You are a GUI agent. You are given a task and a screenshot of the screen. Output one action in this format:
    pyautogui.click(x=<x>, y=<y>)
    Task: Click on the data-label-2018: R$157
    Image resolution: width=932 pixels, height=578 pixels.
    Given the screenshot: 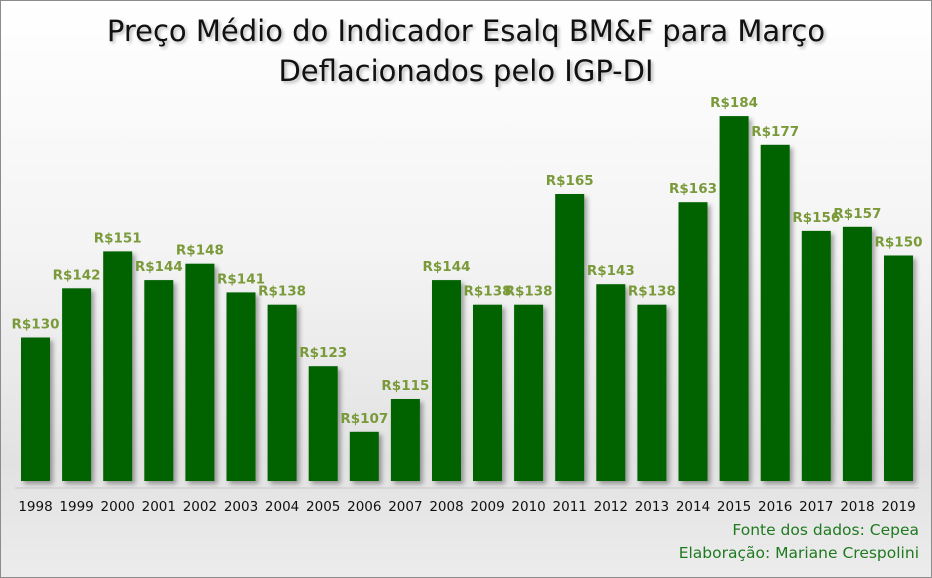 What is the action you would take?
    pyautogui.click(x=857, y=214)
    